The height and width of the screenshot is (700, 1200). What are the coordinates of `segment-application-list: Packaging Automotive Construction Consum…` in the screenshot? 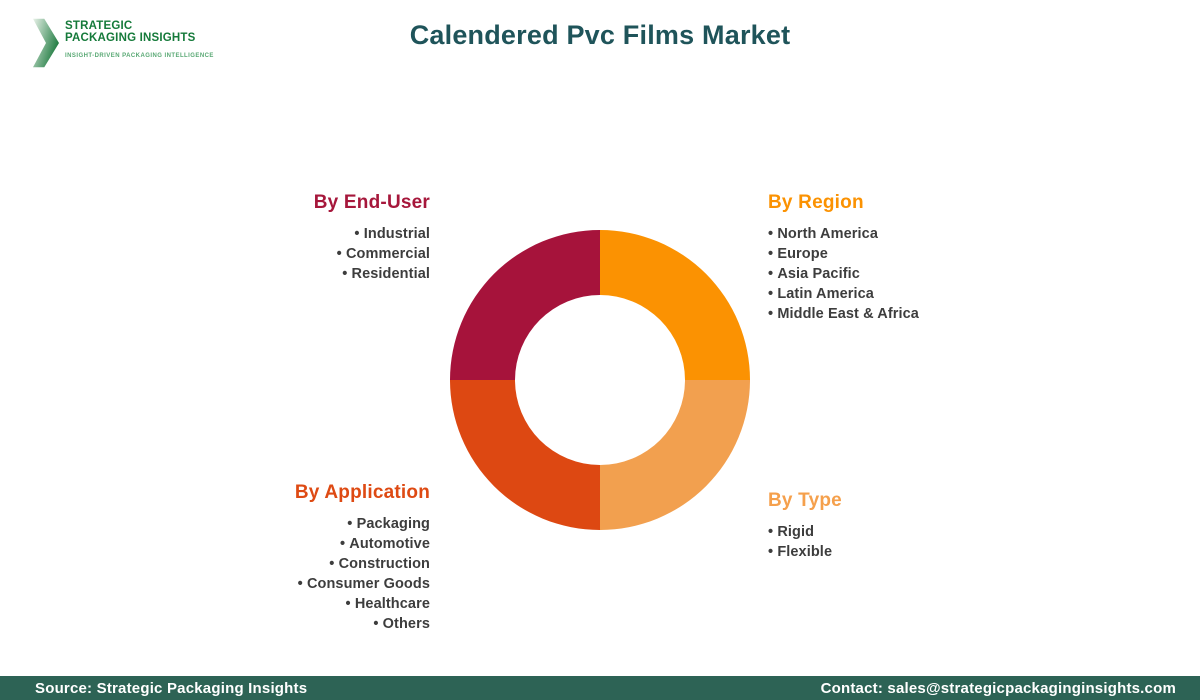 It's located at (300, 574).